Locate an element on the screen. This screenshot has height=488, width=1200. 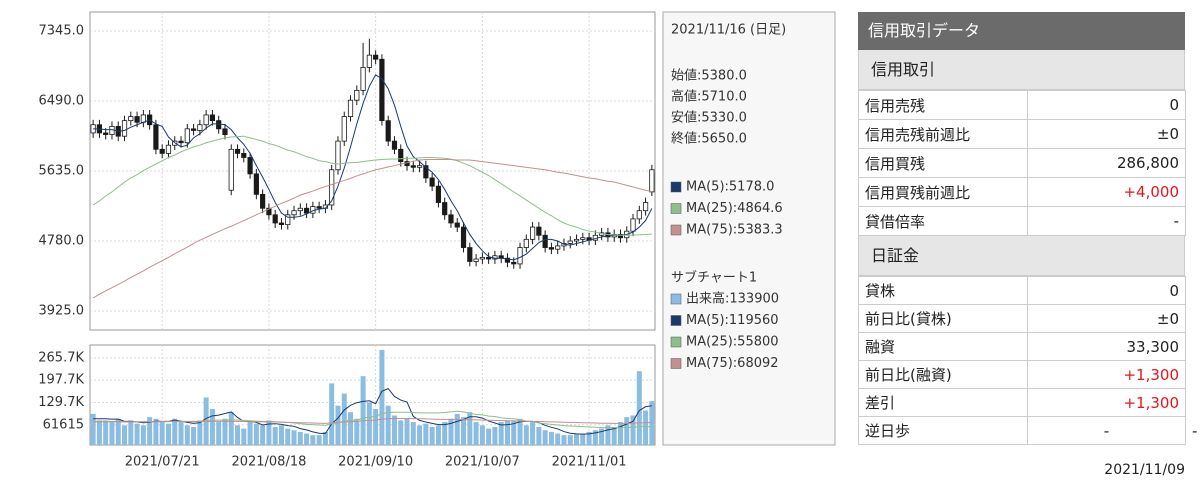
row-value: ±0 is located at coordinates (1106, 318).